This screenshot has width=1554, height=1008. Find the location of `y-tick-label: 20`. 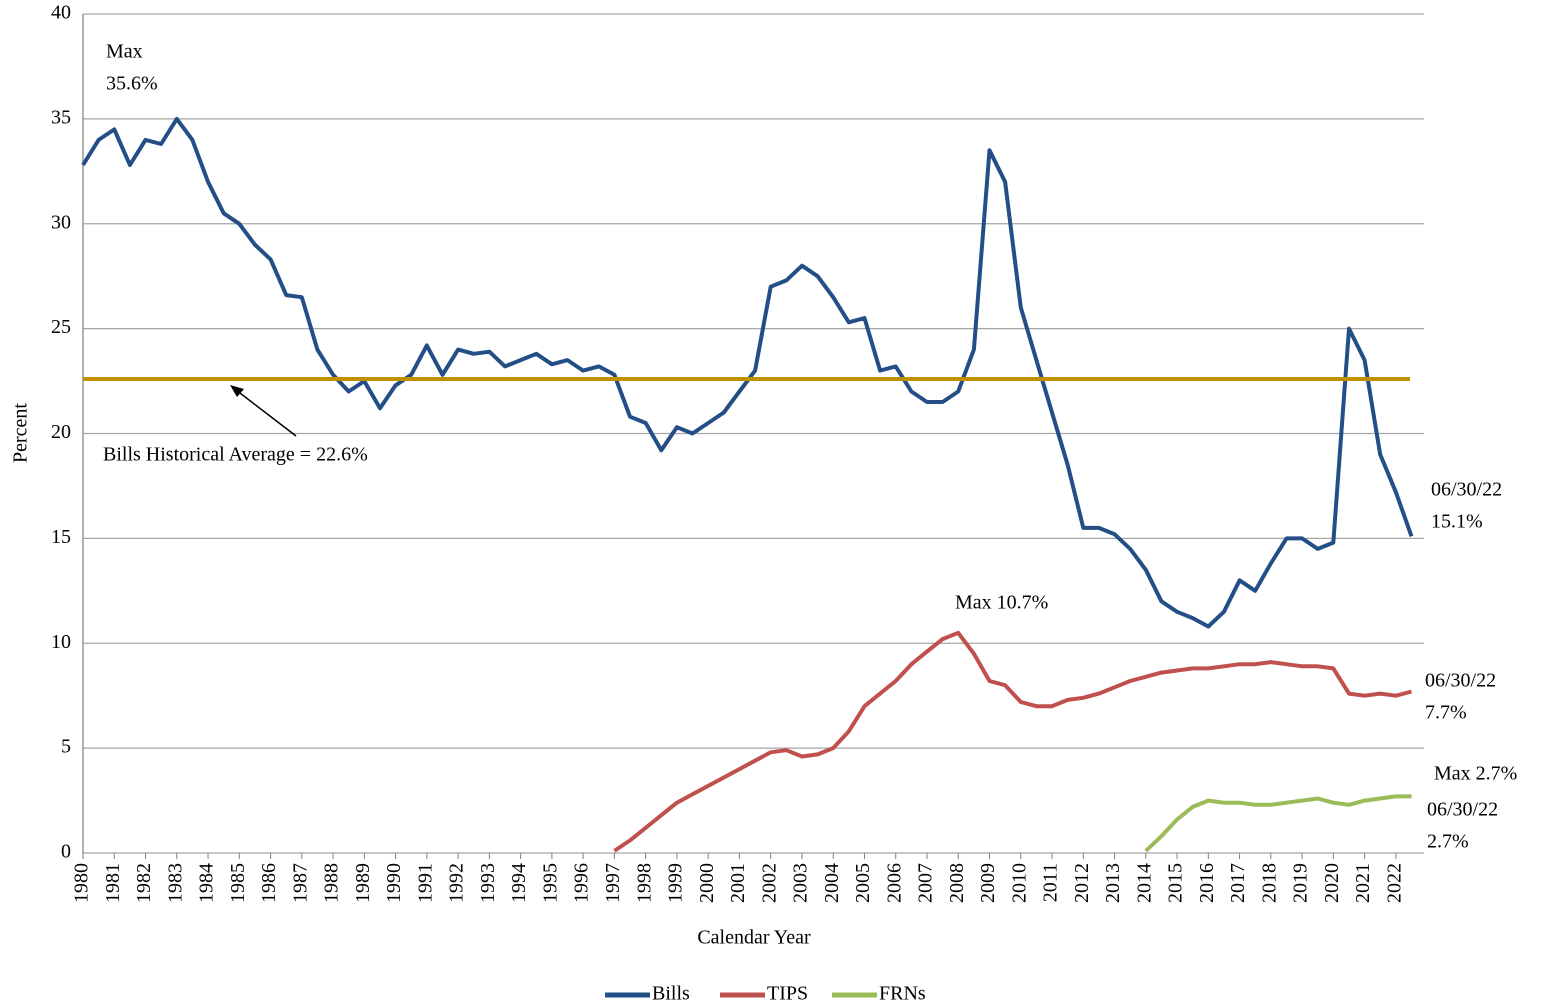

y-tick-label: 20 is located at coordinates (61, 432).